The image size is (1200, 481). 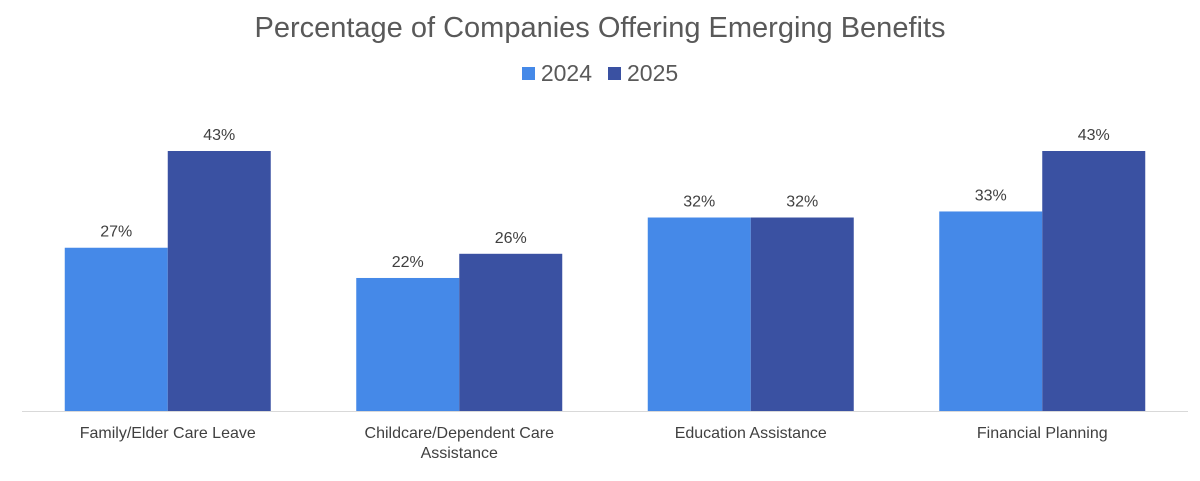 What do you see at coordinates (614, 73) in the screenshot?
I see `legend-swatch-2025` at bounding box center [614, 73].